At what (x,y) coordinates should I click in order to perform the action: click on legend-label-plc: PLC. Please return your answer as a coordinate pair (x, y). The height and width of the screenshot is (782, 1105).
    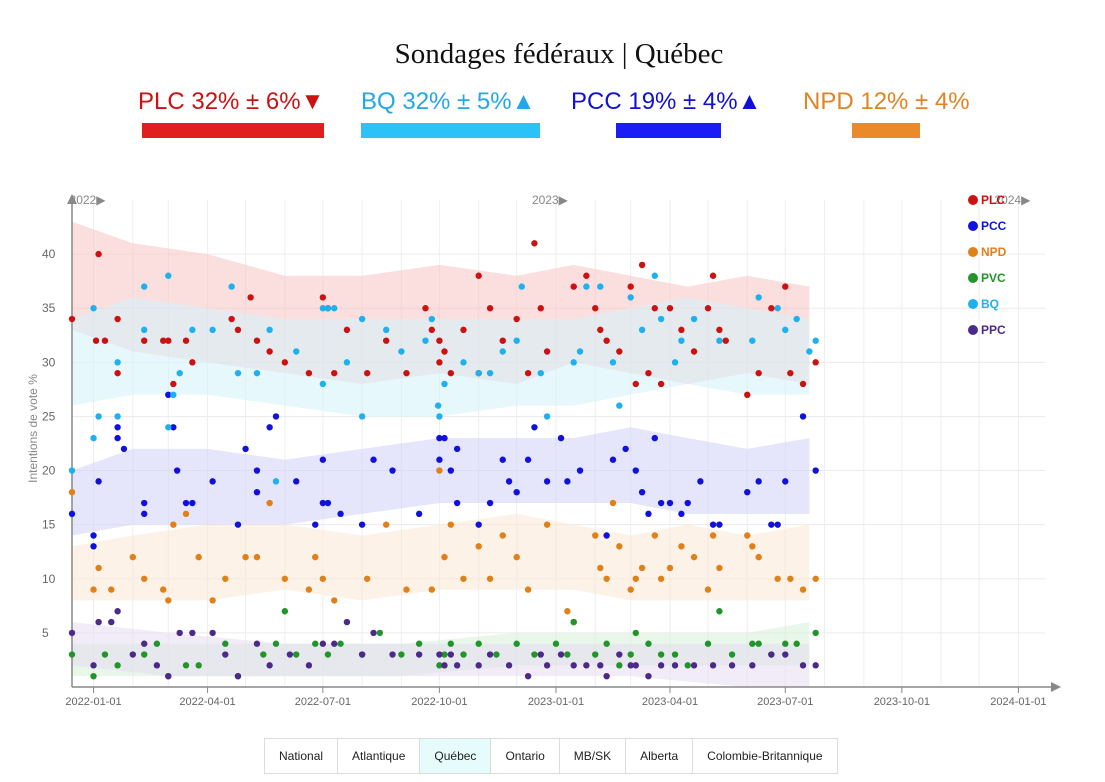
    Looking at the image, I should click on (993, 200).